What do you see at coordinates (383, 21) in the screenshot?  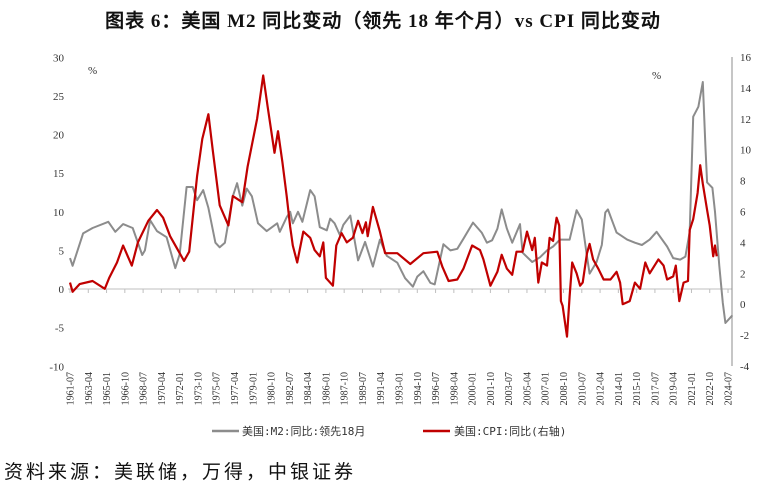 I see `chart-title: 图表 6：美国 M2 同比变动（领先 18 年个月）vs CPI 同比变动` at bounding box center [383, 21].